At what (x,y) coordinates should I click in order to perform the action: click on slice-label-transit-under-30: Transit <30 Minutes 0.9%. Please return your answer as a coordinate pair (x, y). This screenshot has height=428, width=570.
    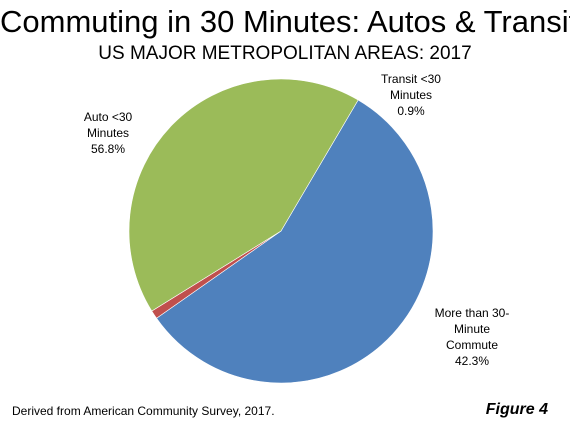
    Looking at the image, I should click on (411, 95).